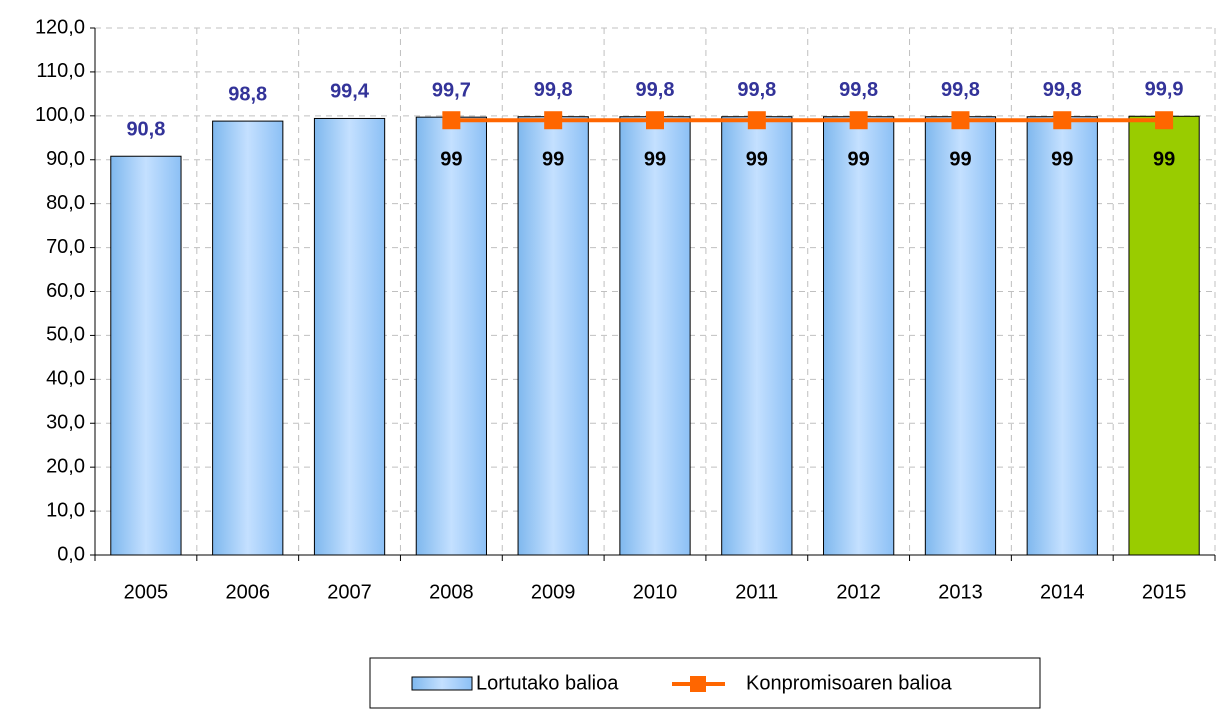 This screenshot has width=1219, height=711. Describe the element at coordinates (655, 592) in the screenshot. I see `x-tick-label: 2010` at that location.